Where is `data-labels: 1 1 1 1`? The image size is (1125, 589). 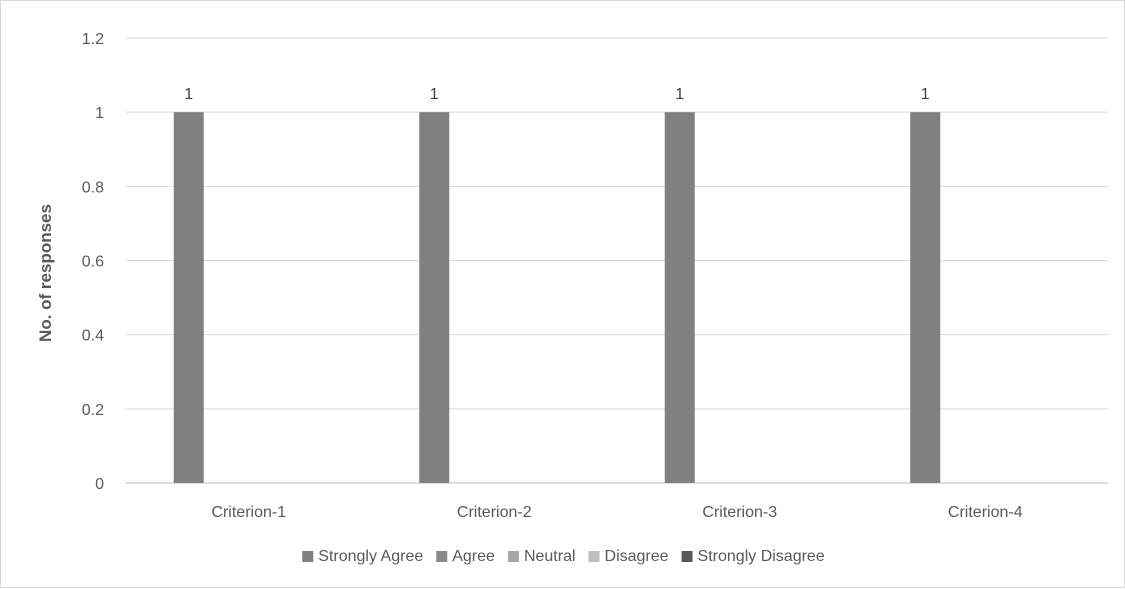
data-labels: 1 1 1 1 is located at coordinates (557, 94).